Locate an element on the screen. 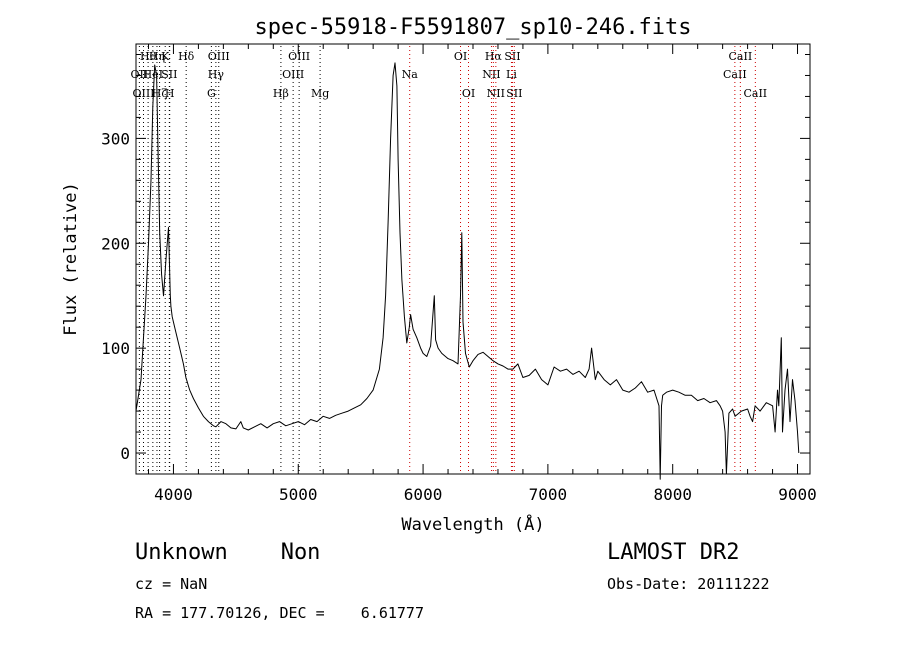 This screenshot has height=650, width=900. blue-line-label: Hβ is located at coordinates (281, 93).